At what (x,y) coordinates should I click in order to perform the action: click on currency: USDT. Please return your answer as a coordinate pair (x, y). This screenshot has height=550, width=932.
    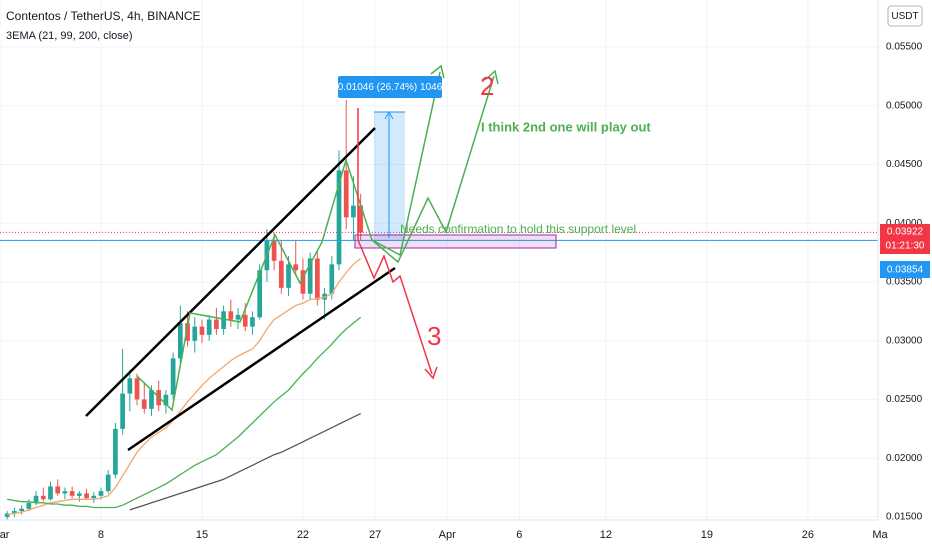
    Looking at the image, I should click on (904, 16).